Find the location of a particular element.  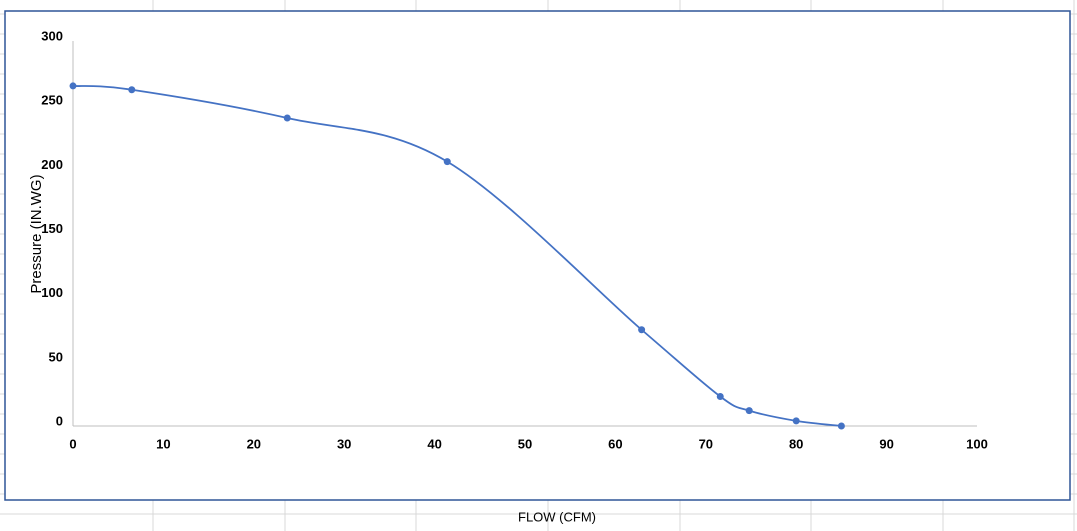

y-tick-label: 150 is located at coordinates (52, 228).